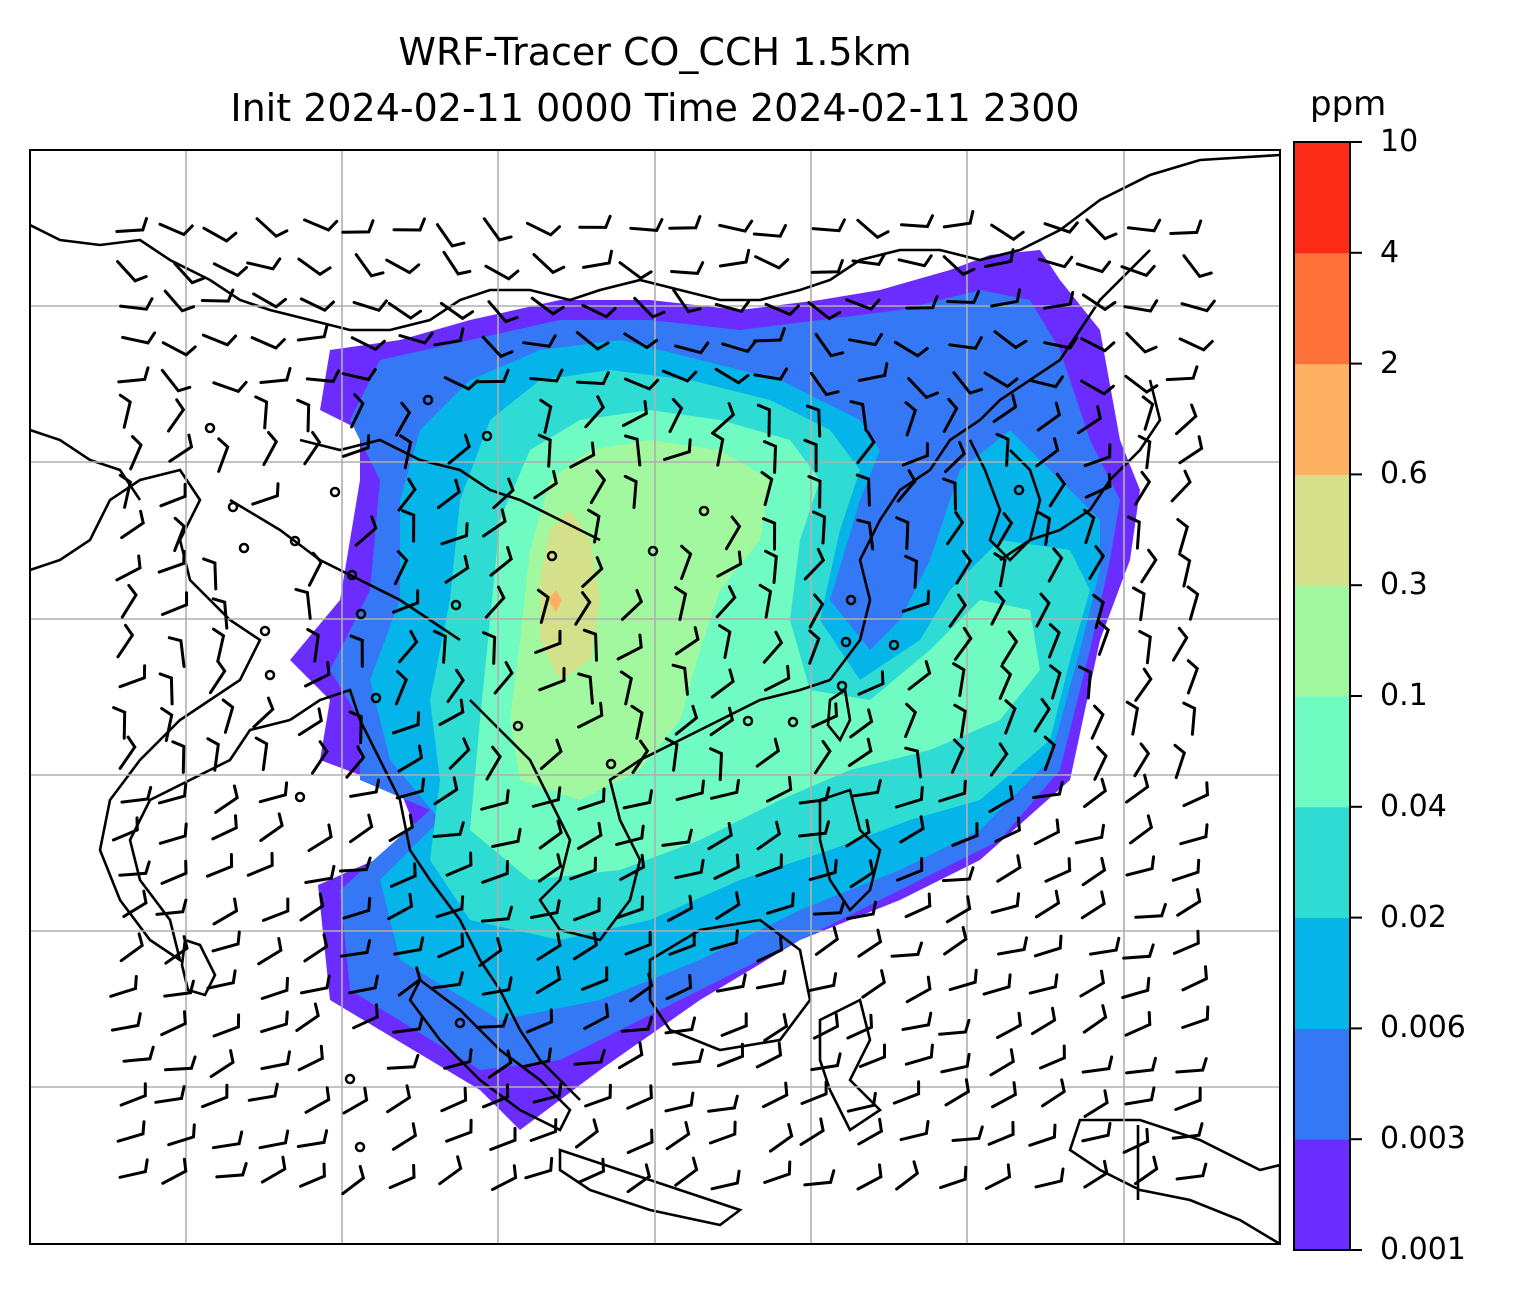 The width and height of the screenshot is (1528, 1306). I want to click on border-asia-north, so click(655, 242).